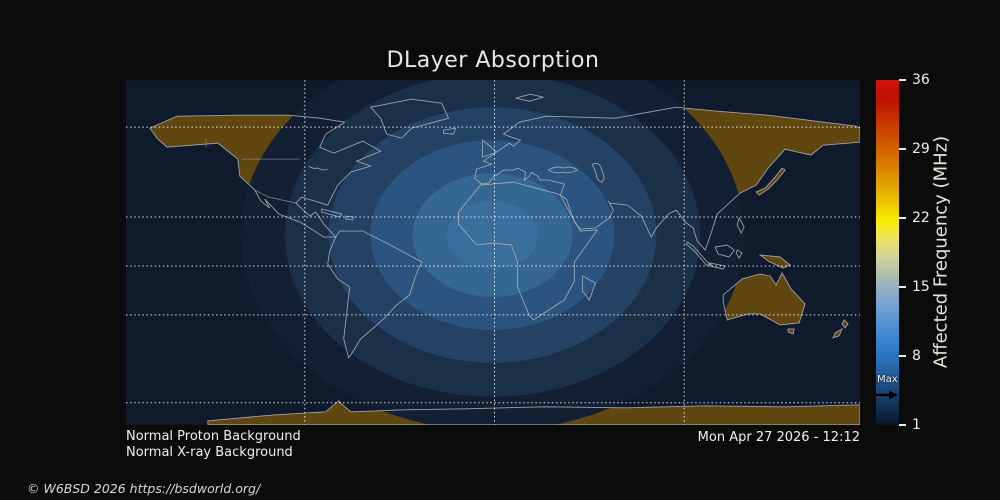 The image size is (1000, 500). What do you see at coordinates (914, 80) in the screenshot?
I see `colorbar-tick-36: 36` at bounding box center [914, 80].